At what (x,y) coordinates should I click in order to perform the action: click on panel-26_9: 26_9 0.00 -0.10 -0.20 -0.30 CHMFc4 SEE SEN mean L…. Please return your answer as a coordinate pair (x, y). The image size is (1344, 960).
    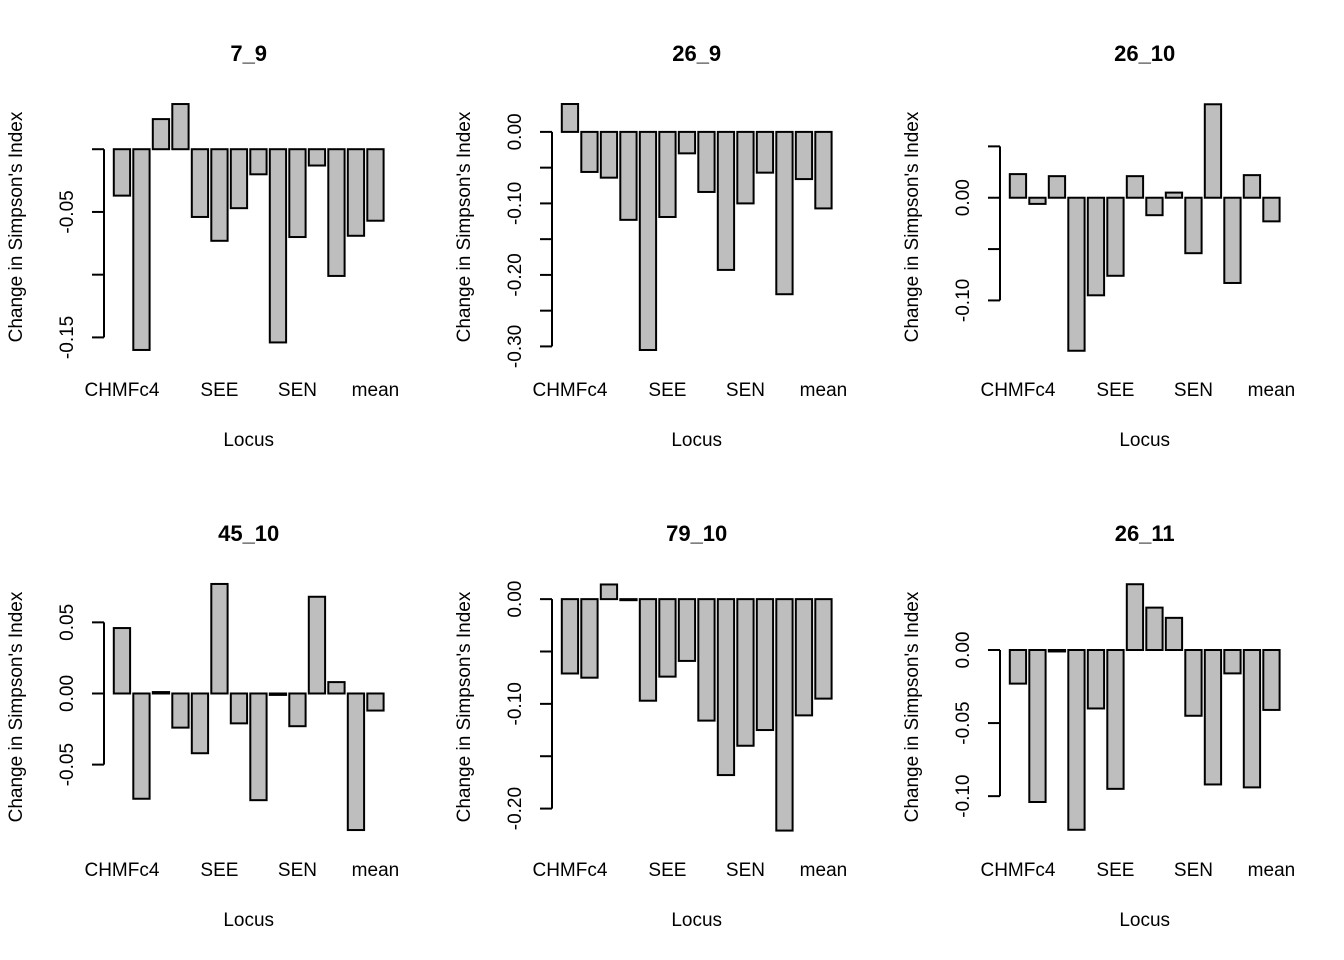
    Looking at the image, I should click on (650, 246).